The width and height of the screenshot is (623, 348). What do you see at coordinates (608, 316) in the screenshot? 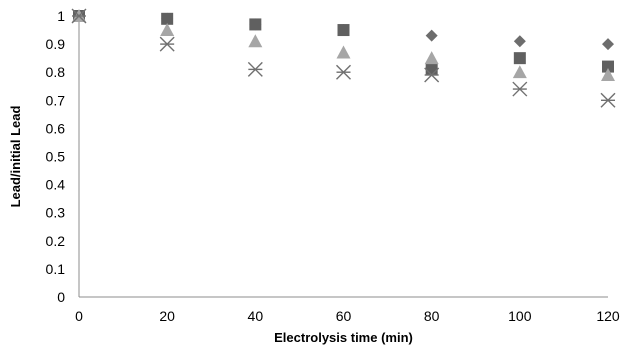
I see `x-tick-label: 120` at bounding box center [608, 316].